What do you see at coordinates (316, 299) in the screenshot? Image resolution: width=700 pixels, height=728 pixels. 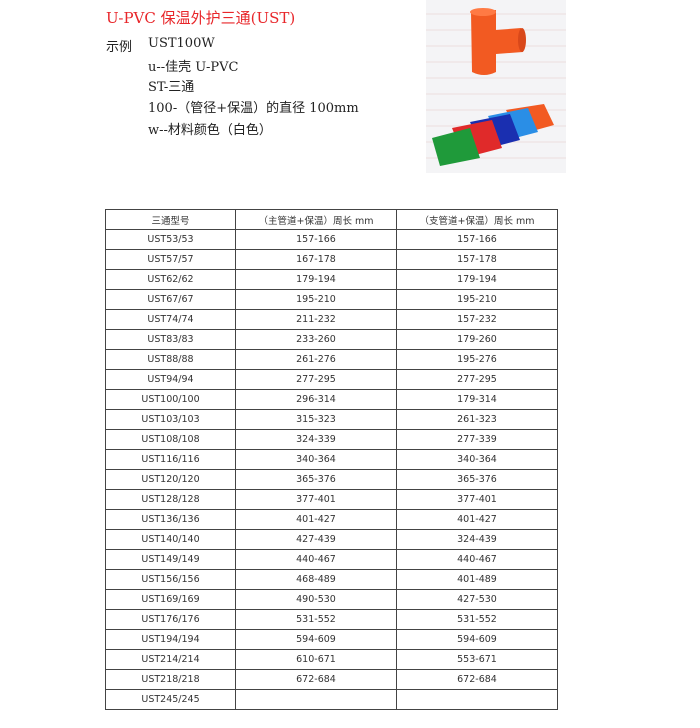 I see `main-perimeter-cell: 195-210` at bounding box center [316, 299].